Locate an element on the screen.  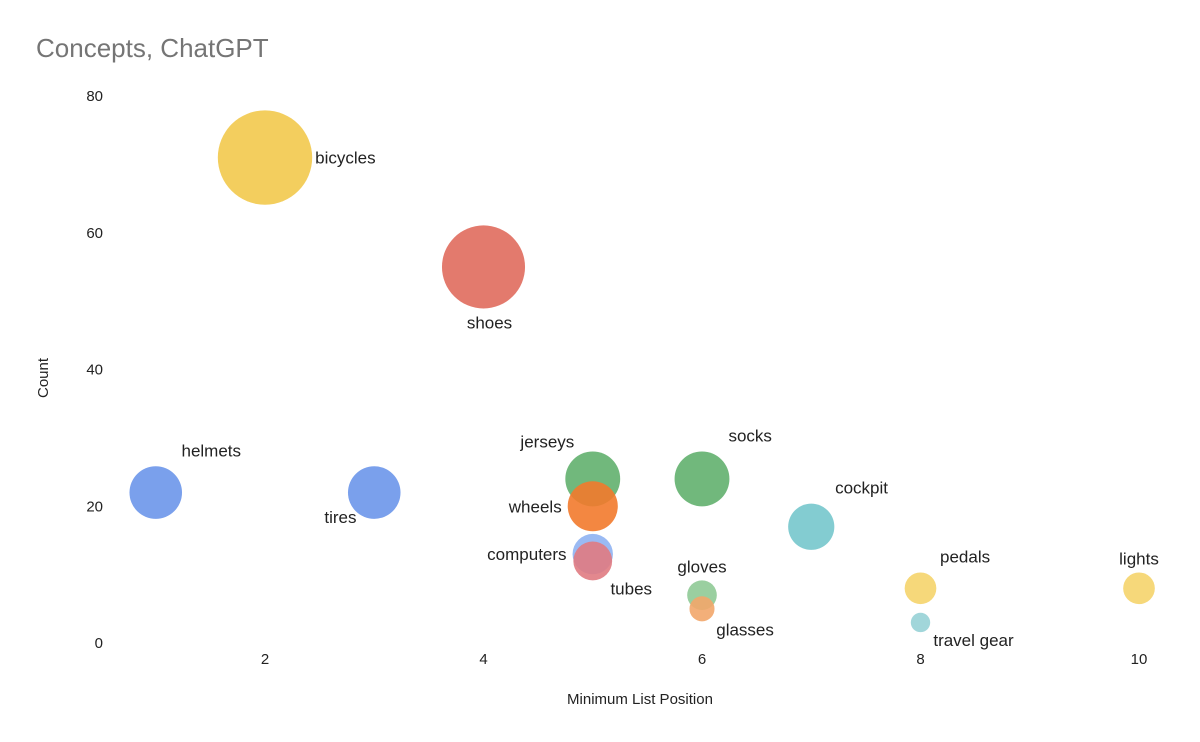
bubble-label-travel-gear: travel gear is located at coordinates (973, 640).